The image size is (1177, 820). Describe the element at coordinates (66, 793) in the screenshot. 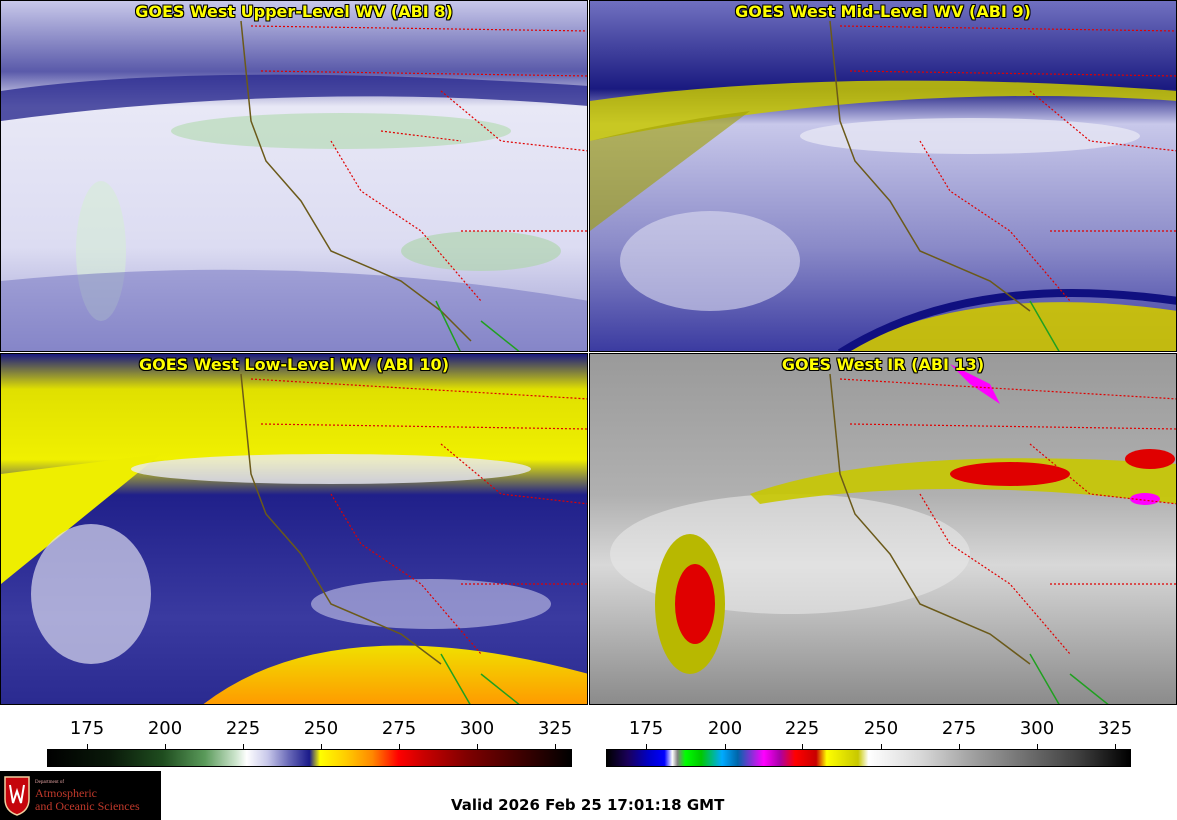

I see `logo-line-1: Atmospheric` at that location.